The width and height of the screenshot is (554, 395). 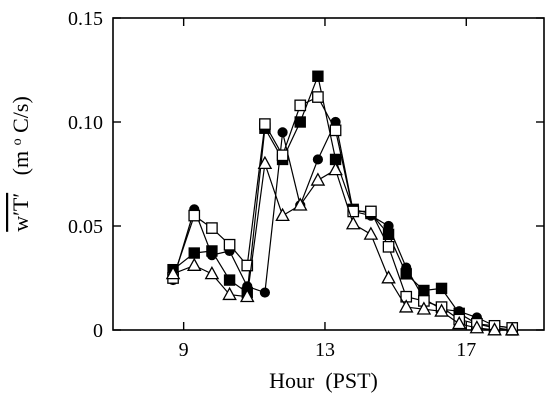 I want to click on y-axis-label-unit-post: C/s), so click(x=20, y=114).